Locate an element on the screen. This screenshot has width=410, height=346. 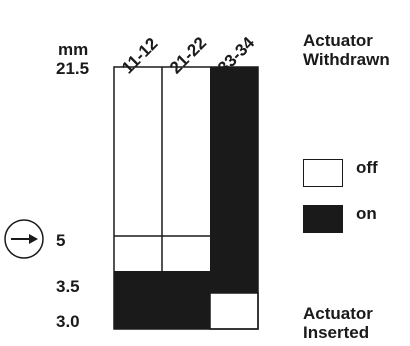
legend-swatch-off is located at coordinates (323, 173).